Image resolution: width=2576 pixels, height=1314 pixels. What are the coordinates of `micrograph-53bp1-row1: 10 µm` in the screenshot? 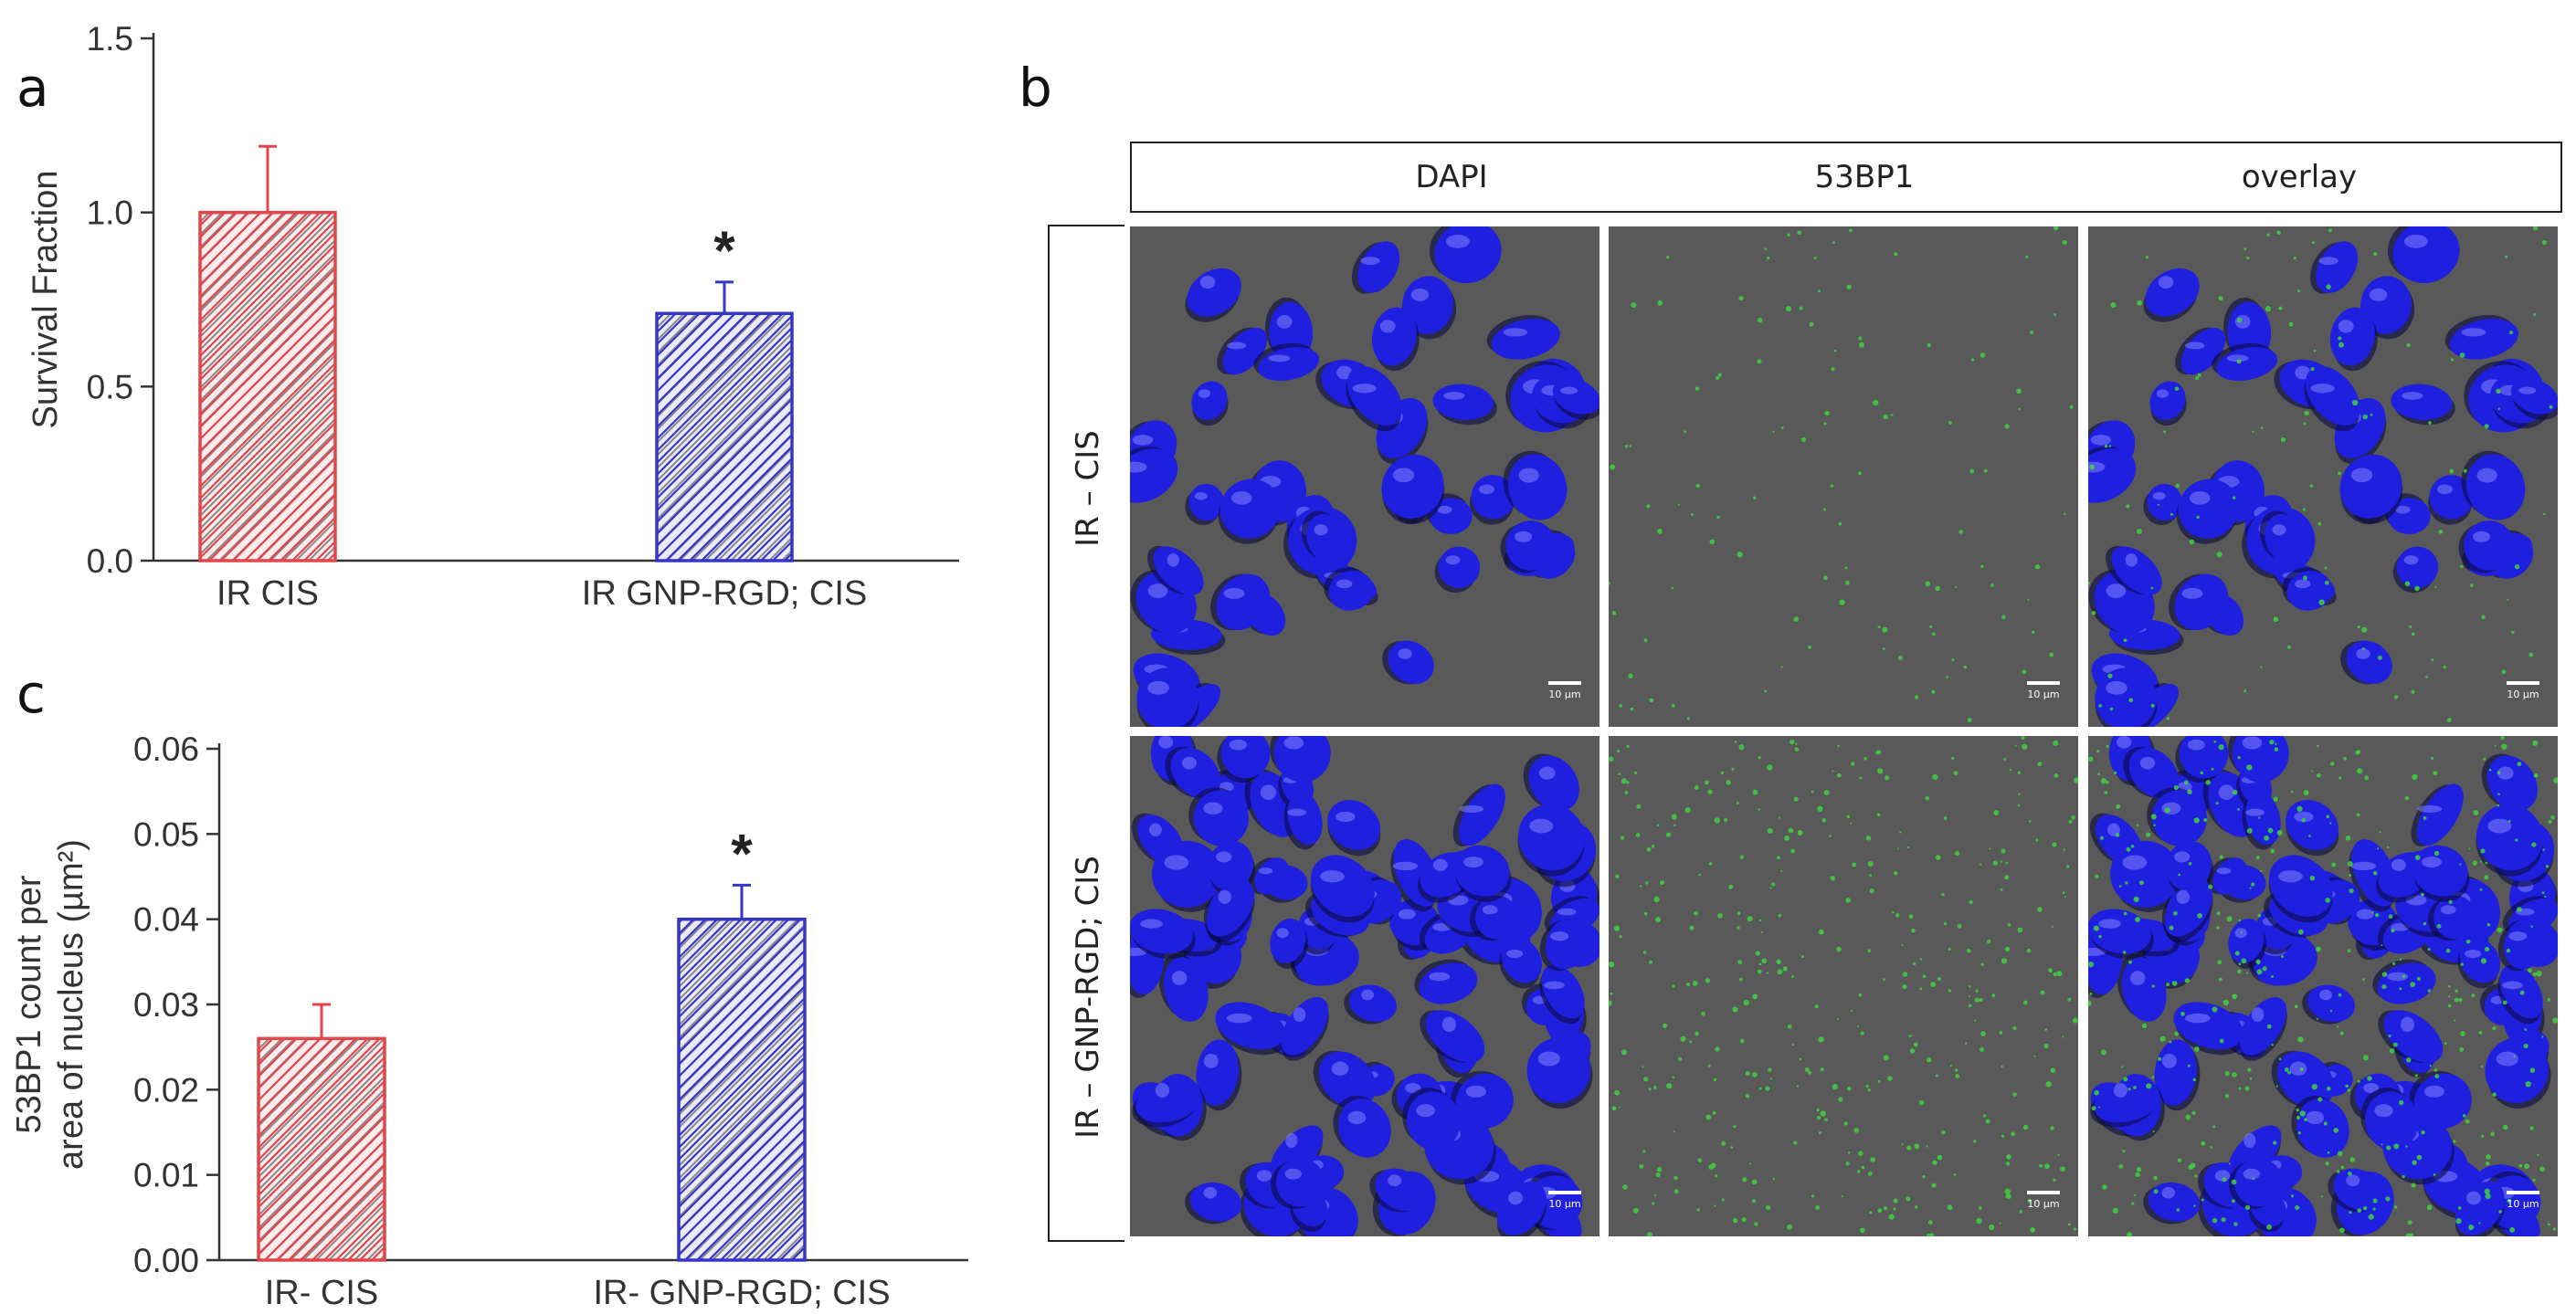 It's located at (1843, 476).